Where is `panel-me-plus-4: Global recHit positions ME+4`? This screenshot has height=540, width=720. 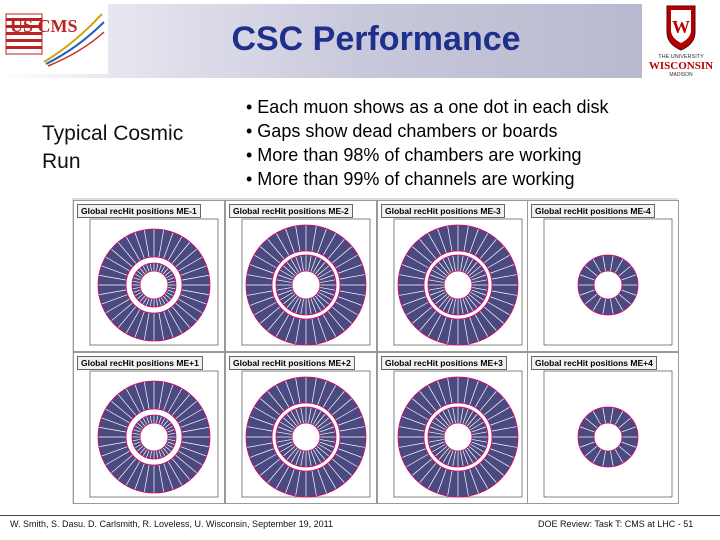 panel-me-plus-4: Global recHit positions ME+4 is located at coordinates (603, 428).